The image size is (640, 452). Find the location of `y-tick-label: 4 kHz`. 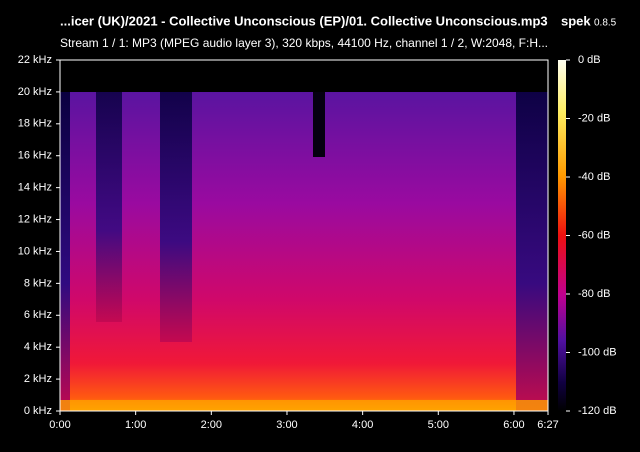

y-tick-label: 4 kHz is located at coordinates (38, 347).